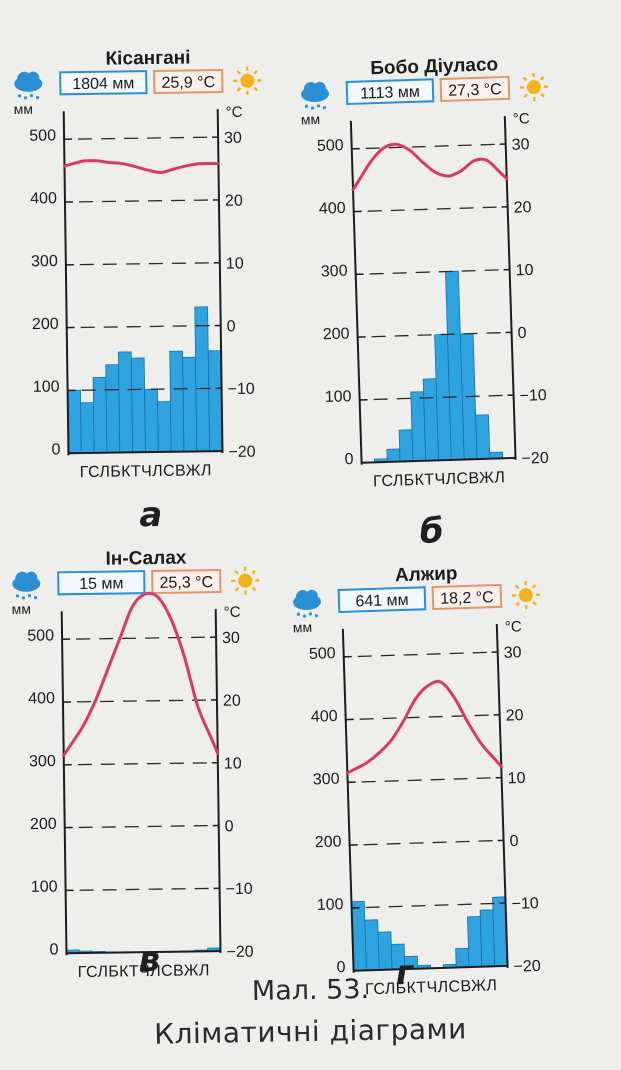  Describe the element at coordinates (151, 515) in the screenshot. I see `diagram-letter: а` at that location.